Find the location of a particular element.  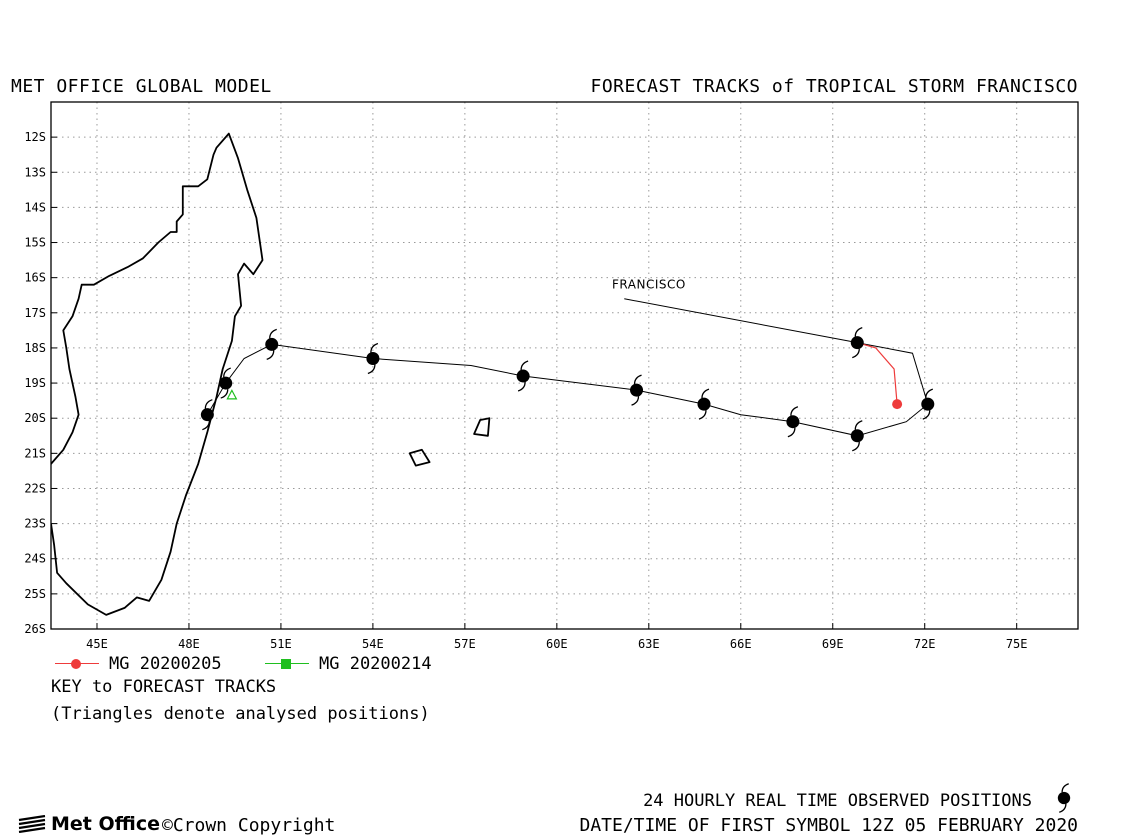

lon-tick-label: 69E is located at coordinates (833, 644).